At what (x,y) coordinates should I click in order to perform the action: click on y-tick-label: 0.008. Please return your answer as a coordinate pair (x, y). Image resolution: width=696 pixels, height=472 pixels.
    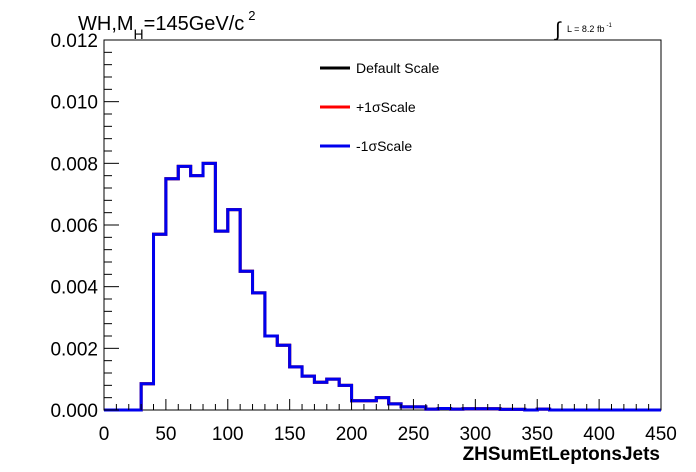
    Looking at the image, I should click on (74, 164).